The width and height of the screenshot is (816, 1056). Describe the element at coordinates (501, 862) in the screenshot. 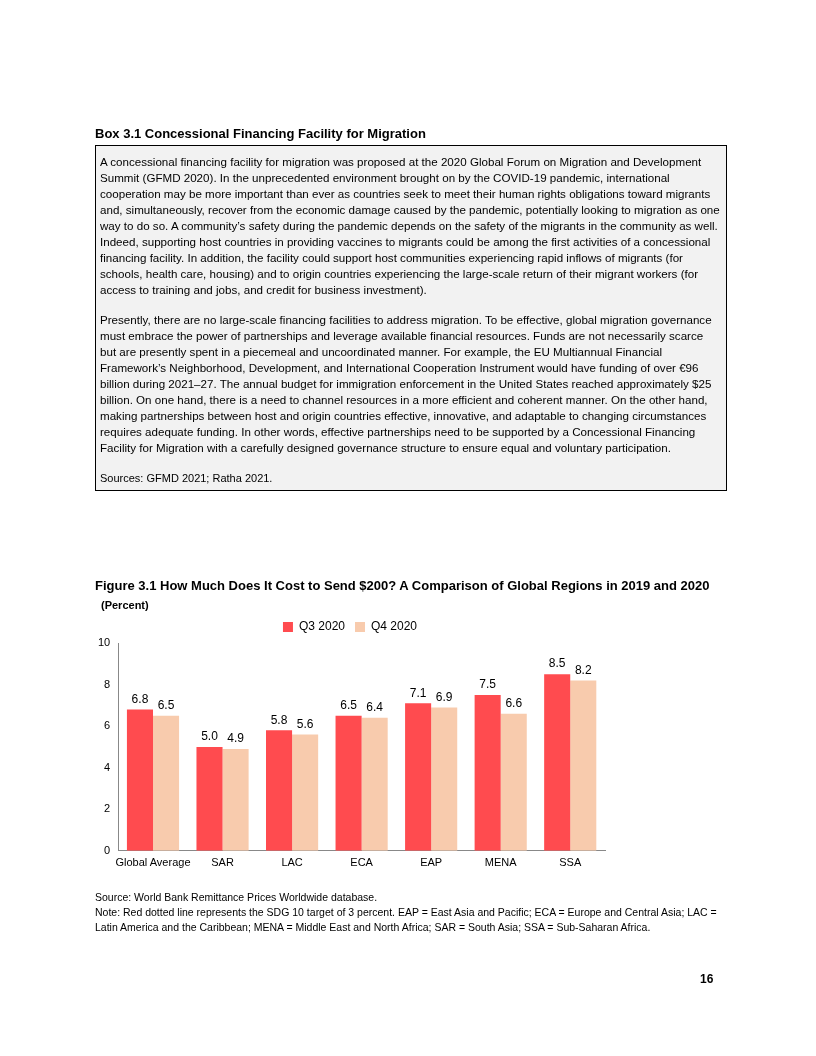

I see `x-tick-label: MENA` at that location.